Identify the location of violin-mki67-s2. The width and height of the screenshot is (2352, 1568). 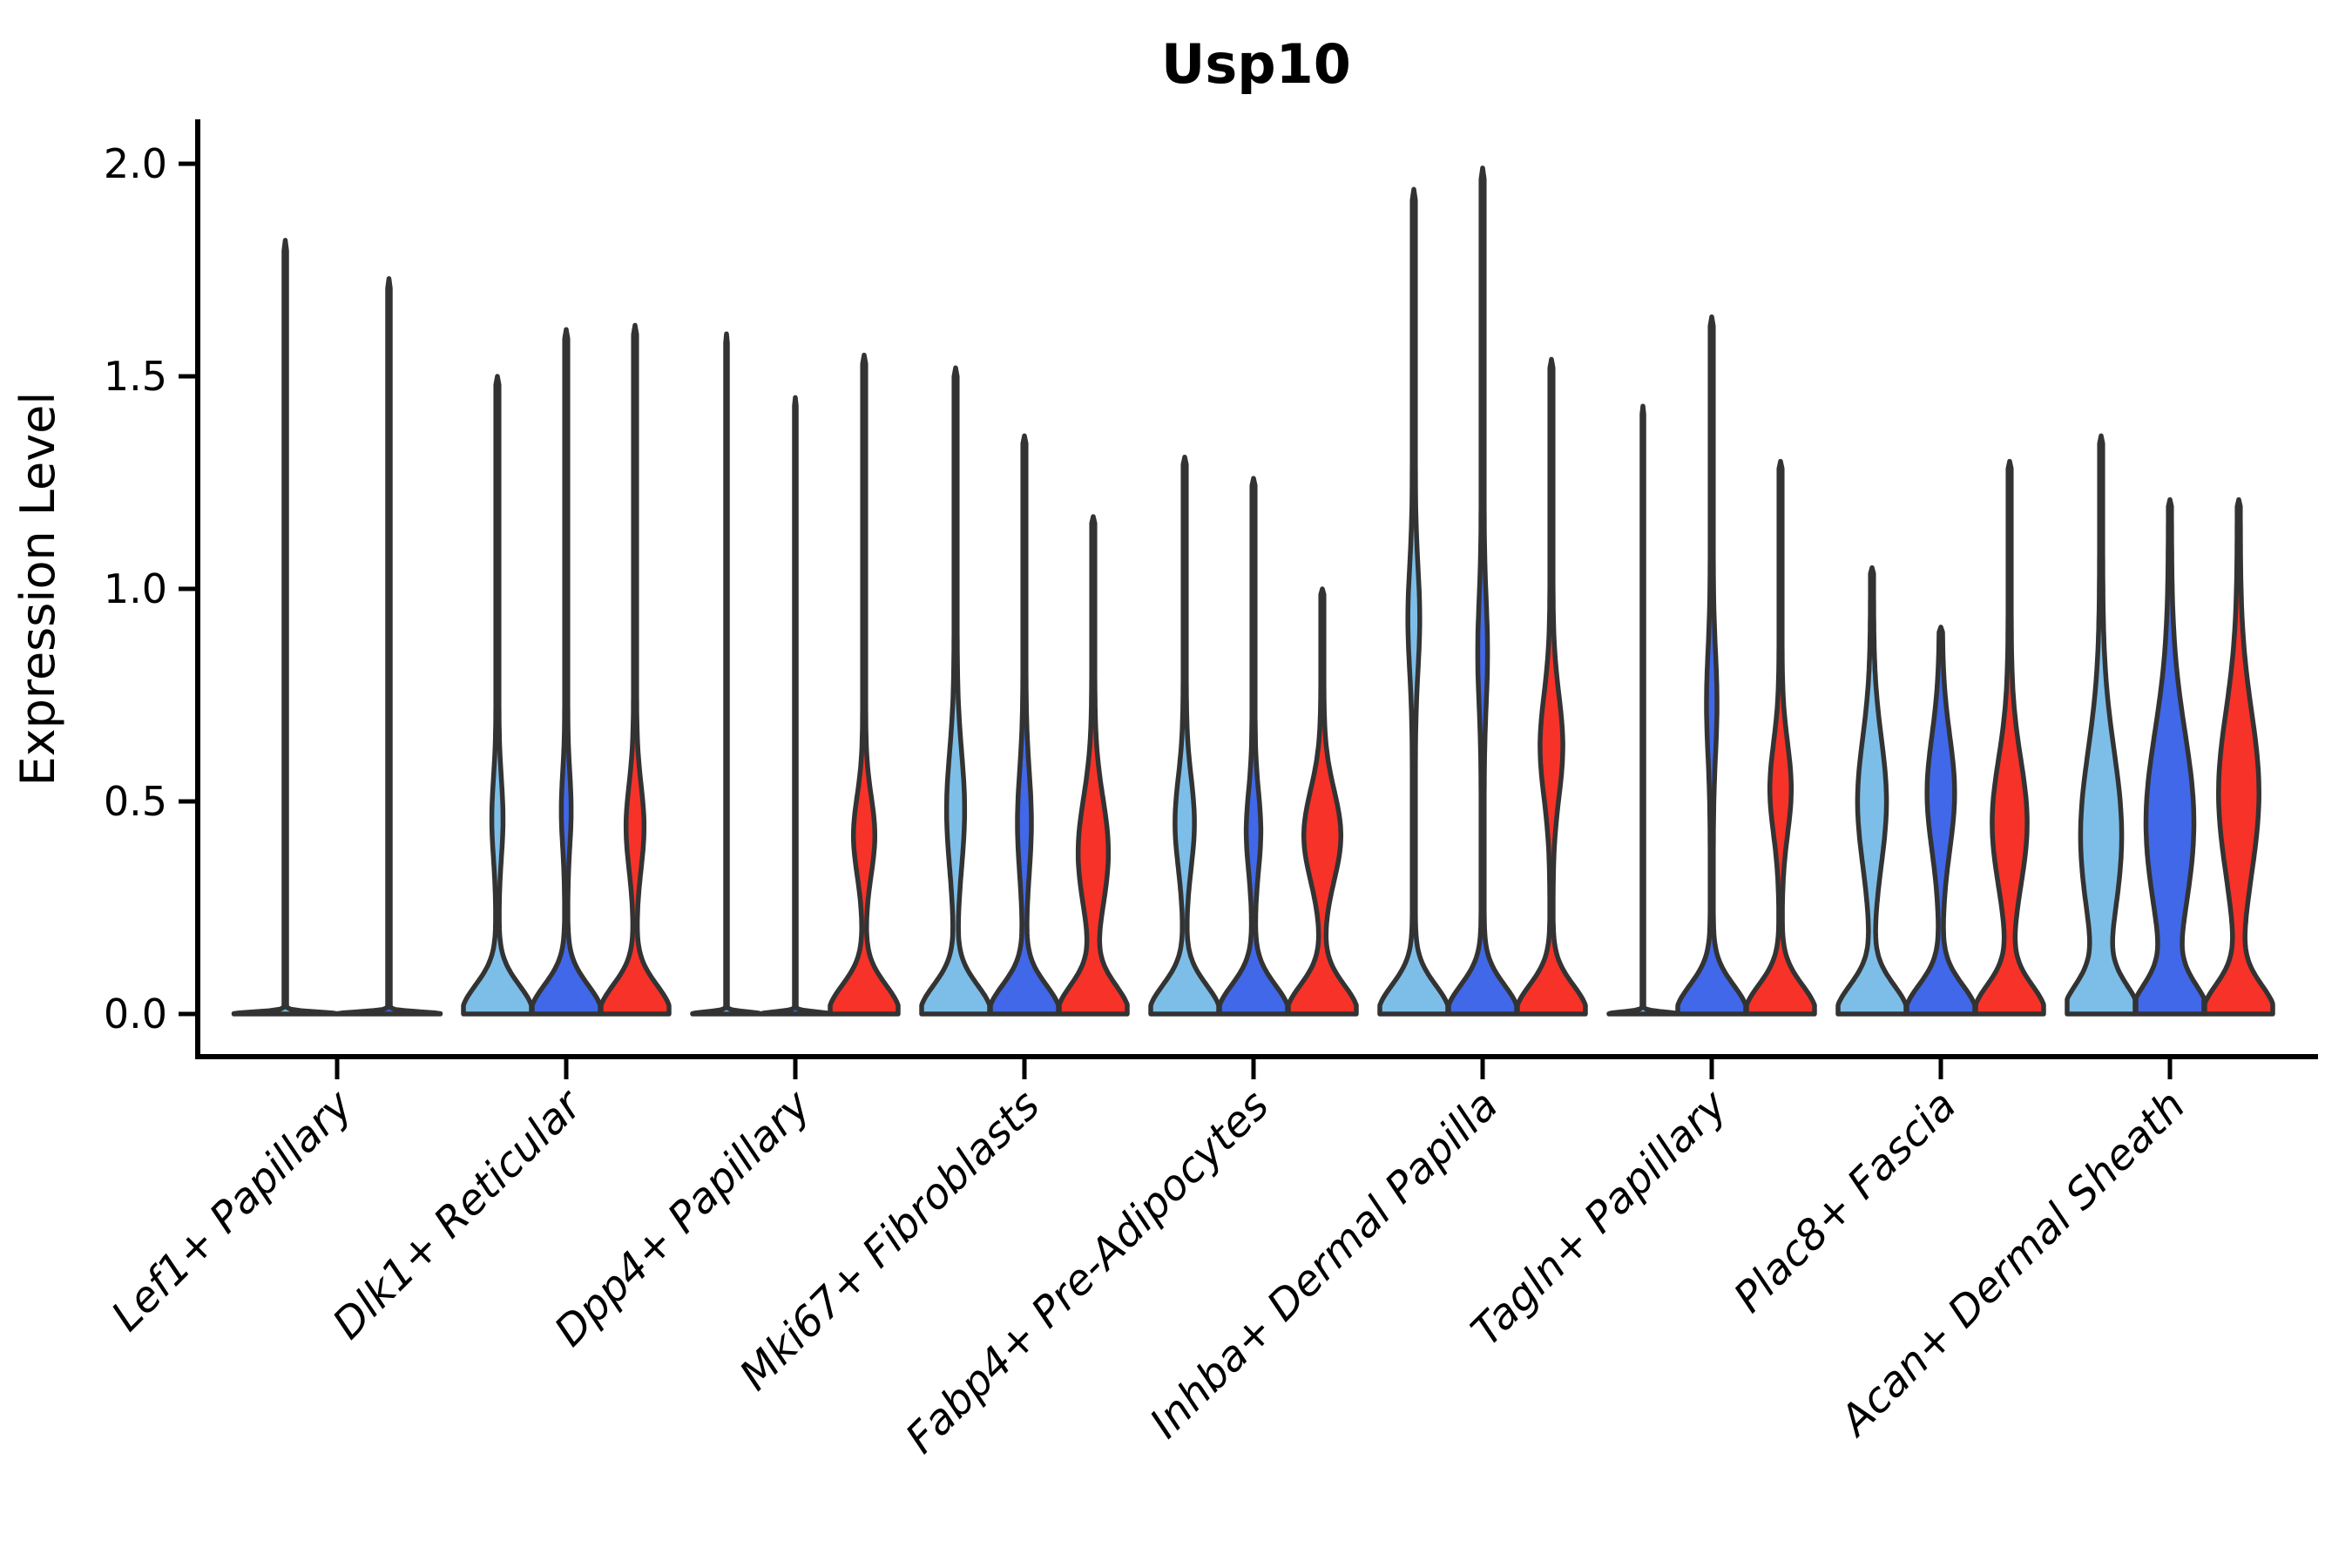
(1093, 766).